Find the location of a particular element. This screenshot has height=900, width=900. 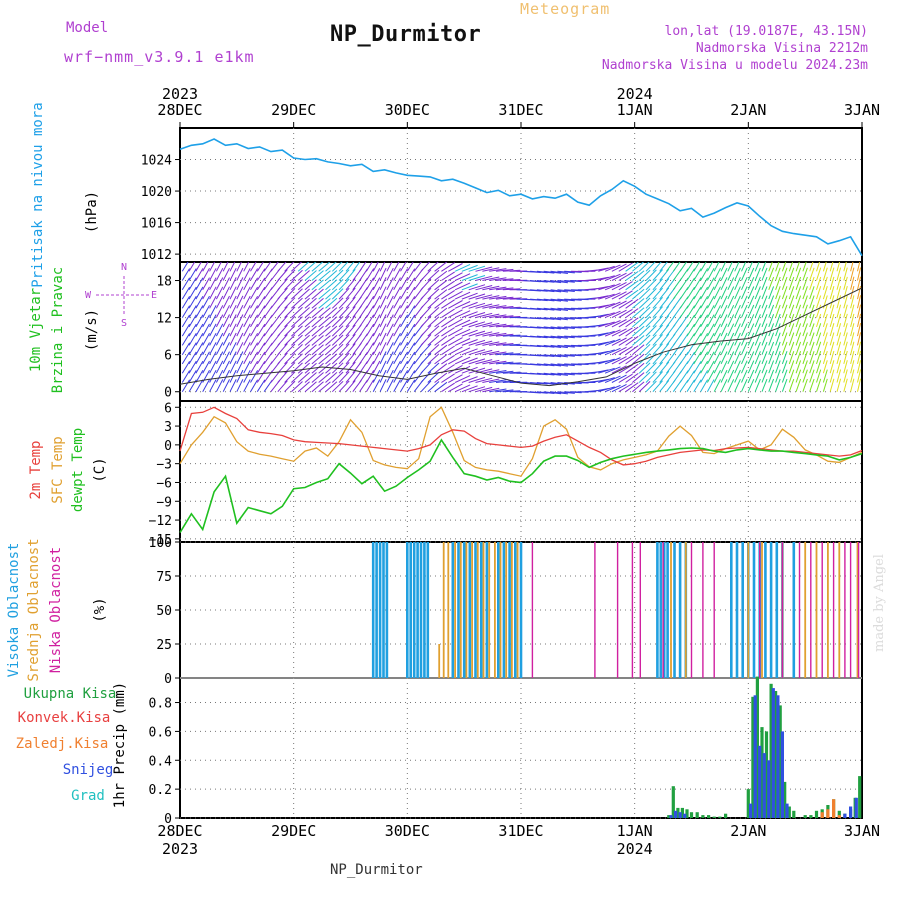

cloud-high-axis-label: Visoka Oblacnost is located at coordinates (14, 610).